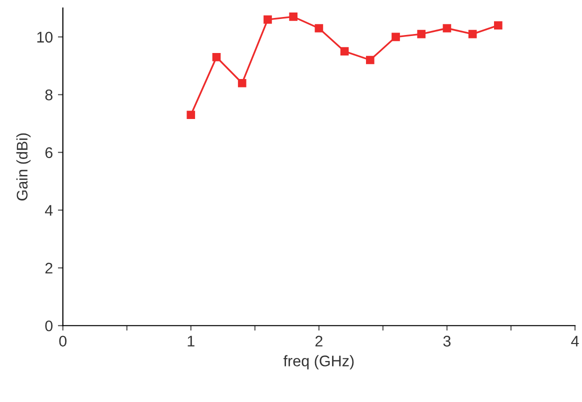 The image size is (582, 402). I want to click on x-axis-title: freq (GHz), so click(319, 362).